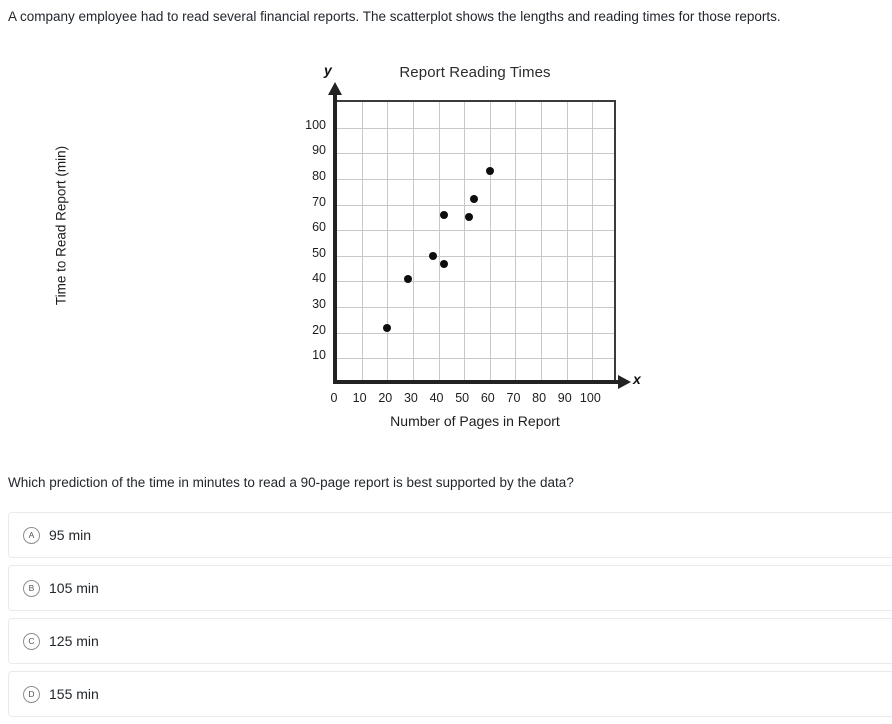 Image resolution: width=892 pixels, height=724 pixels. I want to click on y-tick-label: 30, so click(319, 304).